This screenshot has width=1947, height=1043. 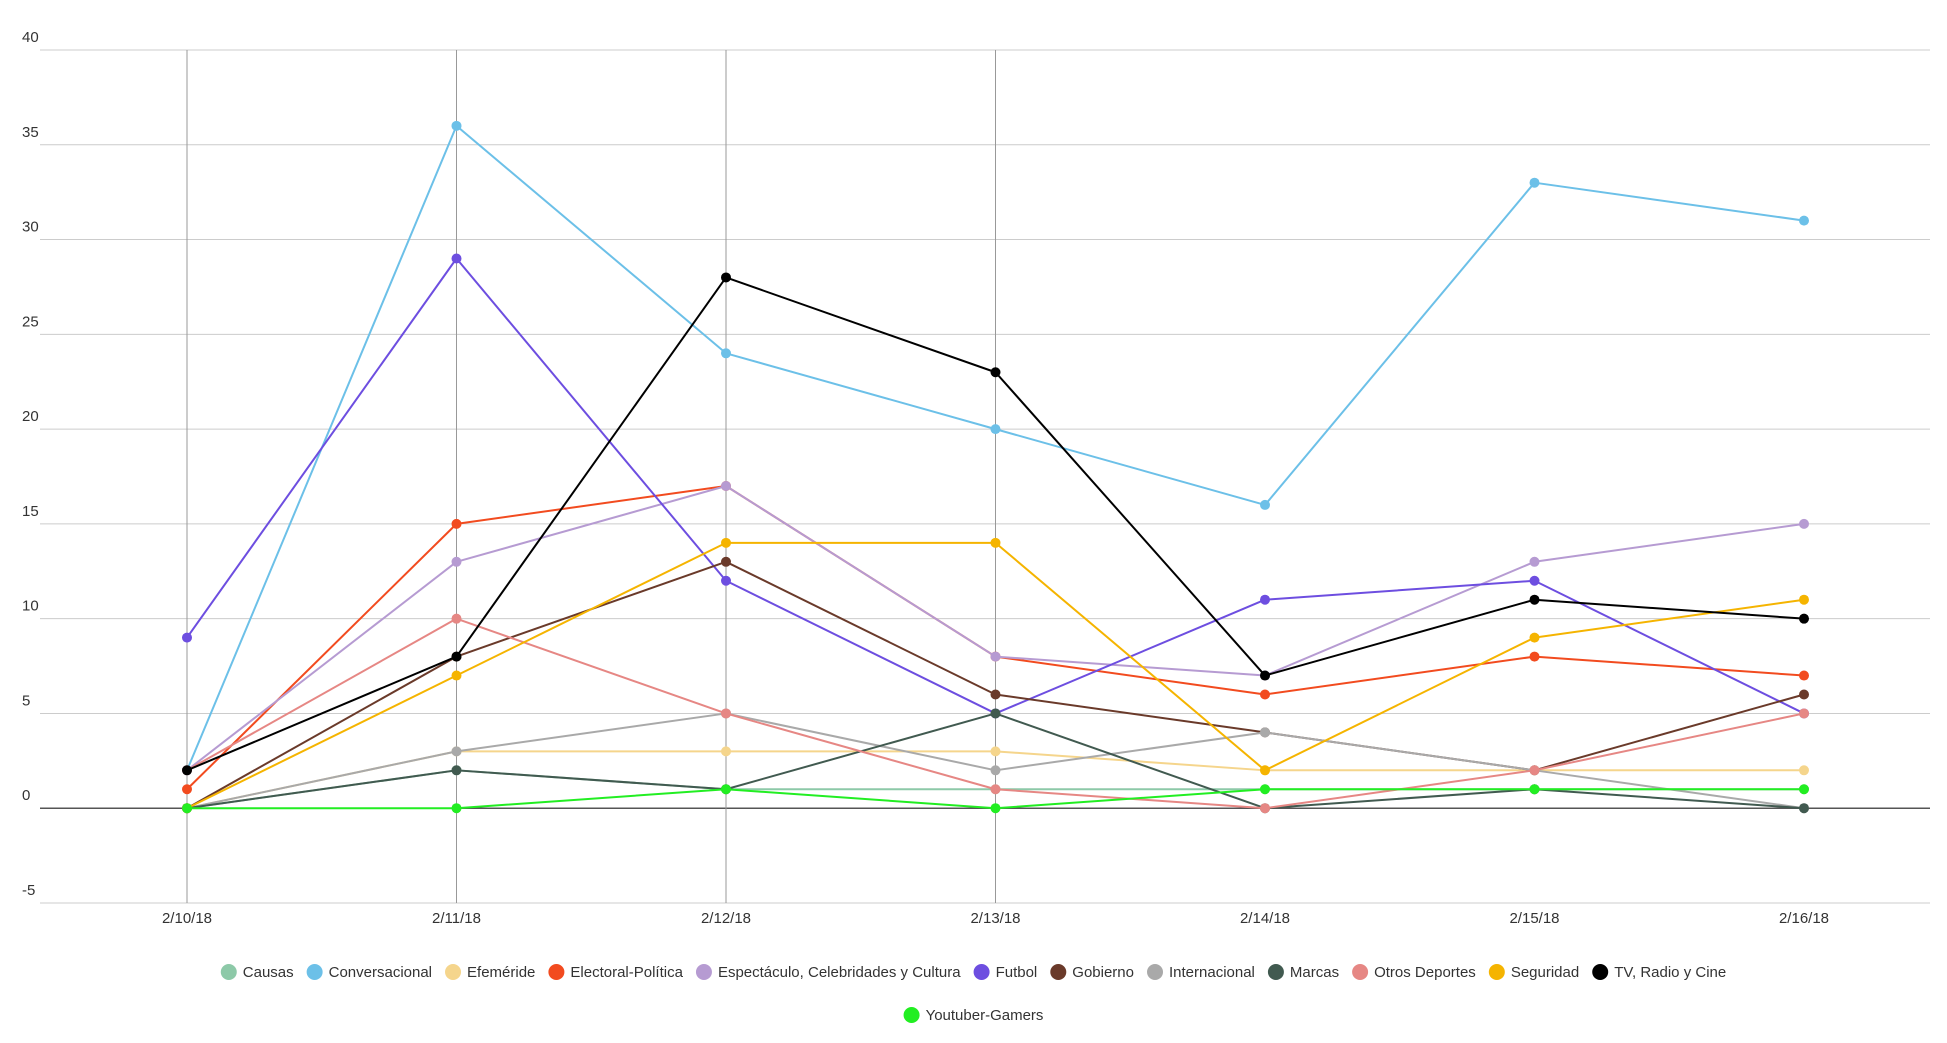 I want to click on legend-label: Marcas, so click(x=1314, y=972).